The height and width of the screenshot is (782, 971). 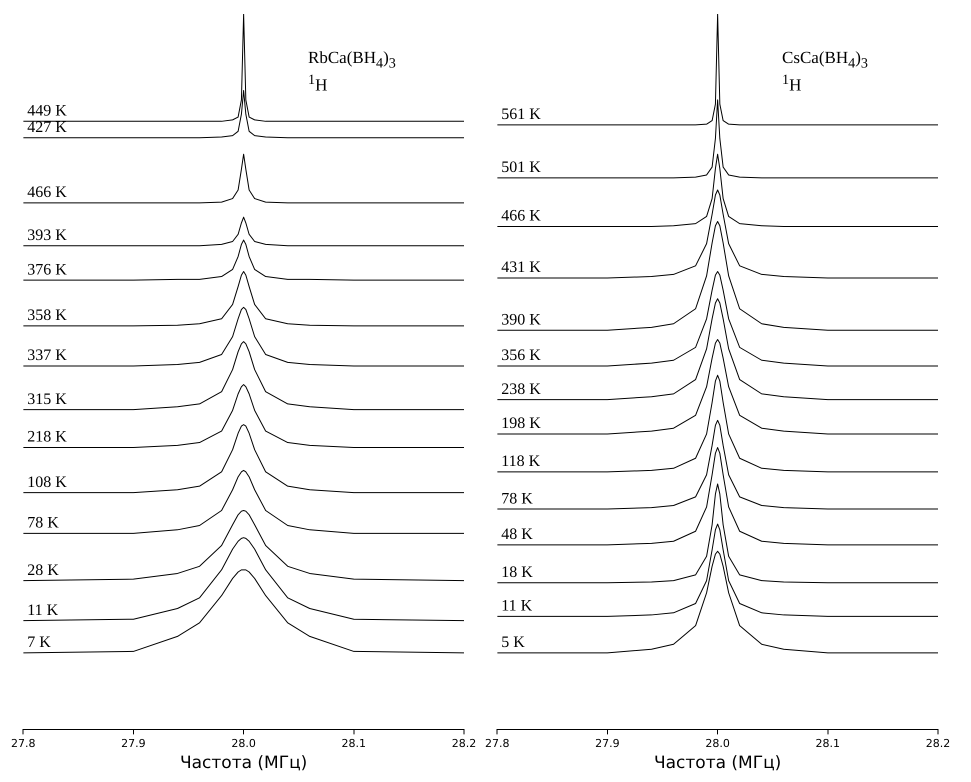 What do you see at coordinates (47, 315) in the screenshot?
I see `series-label: 358 K` at bounding box center [47, 315].